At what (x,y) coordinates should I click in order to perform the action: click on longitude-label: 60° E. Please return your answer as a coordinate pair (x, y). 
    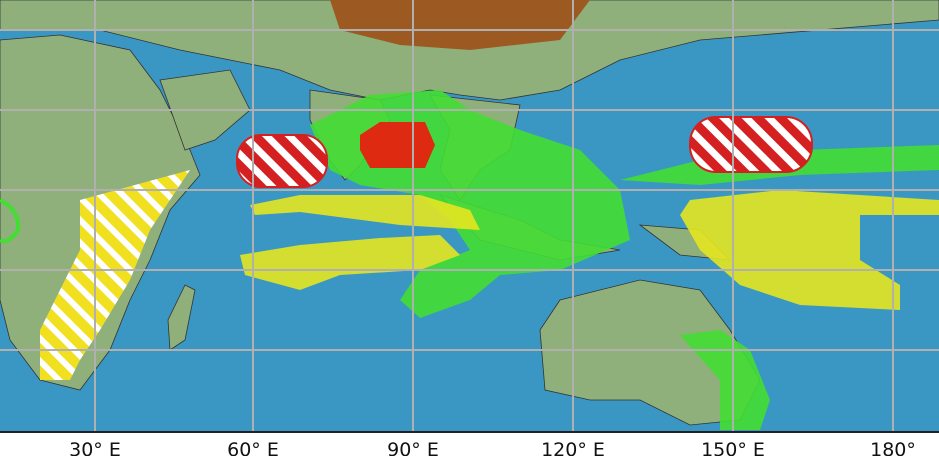
    Looking at the image, I should click on (253, 447).